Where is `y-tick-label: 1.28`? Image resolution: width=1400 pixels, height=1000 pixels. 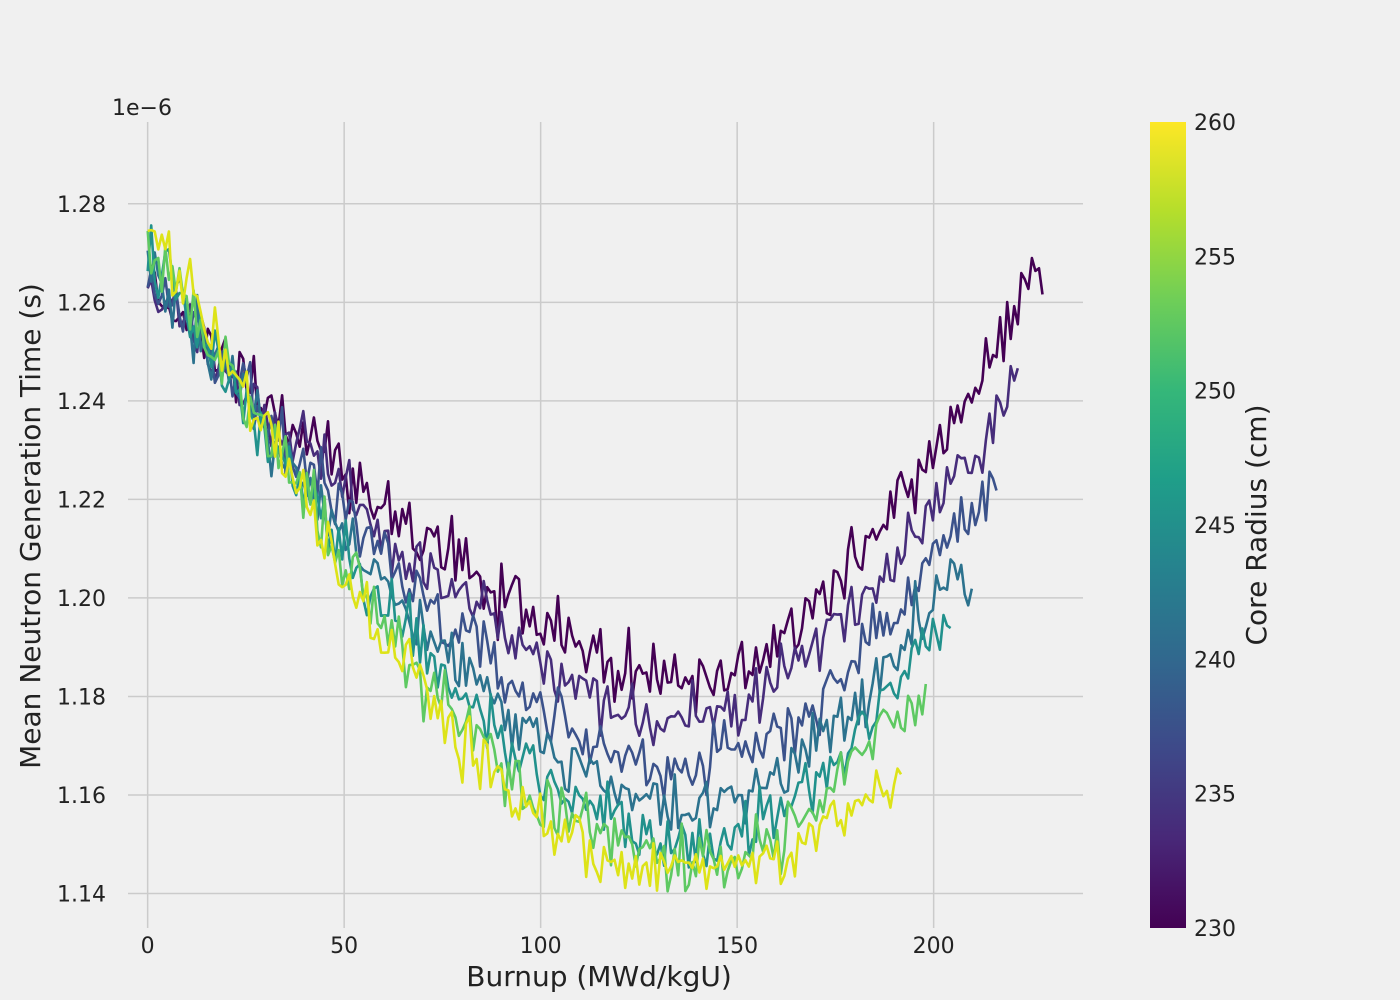 y-tick-label: 1.28 is located at coordinates (81, 205).